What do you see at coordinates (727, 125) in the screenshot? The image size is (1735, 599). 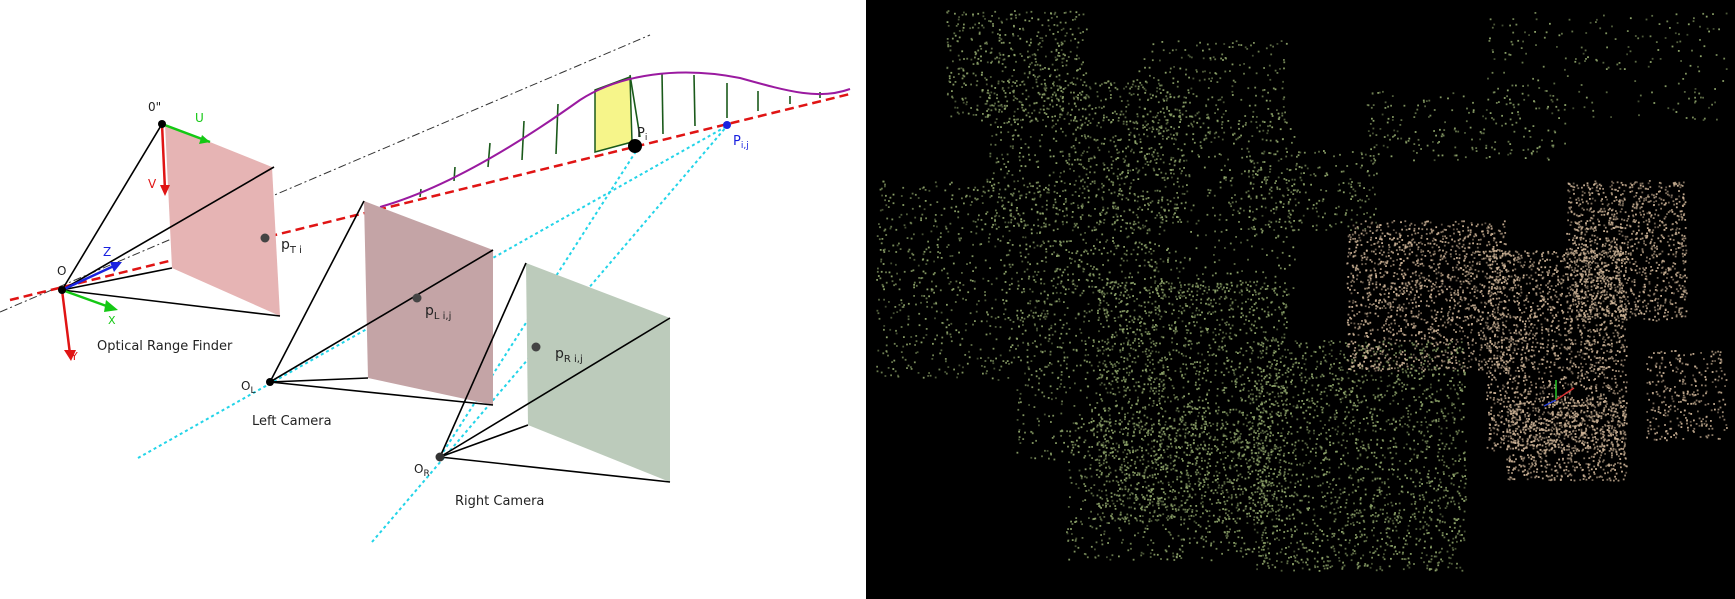 I see `pij-point` at bounding box center [727, 125].